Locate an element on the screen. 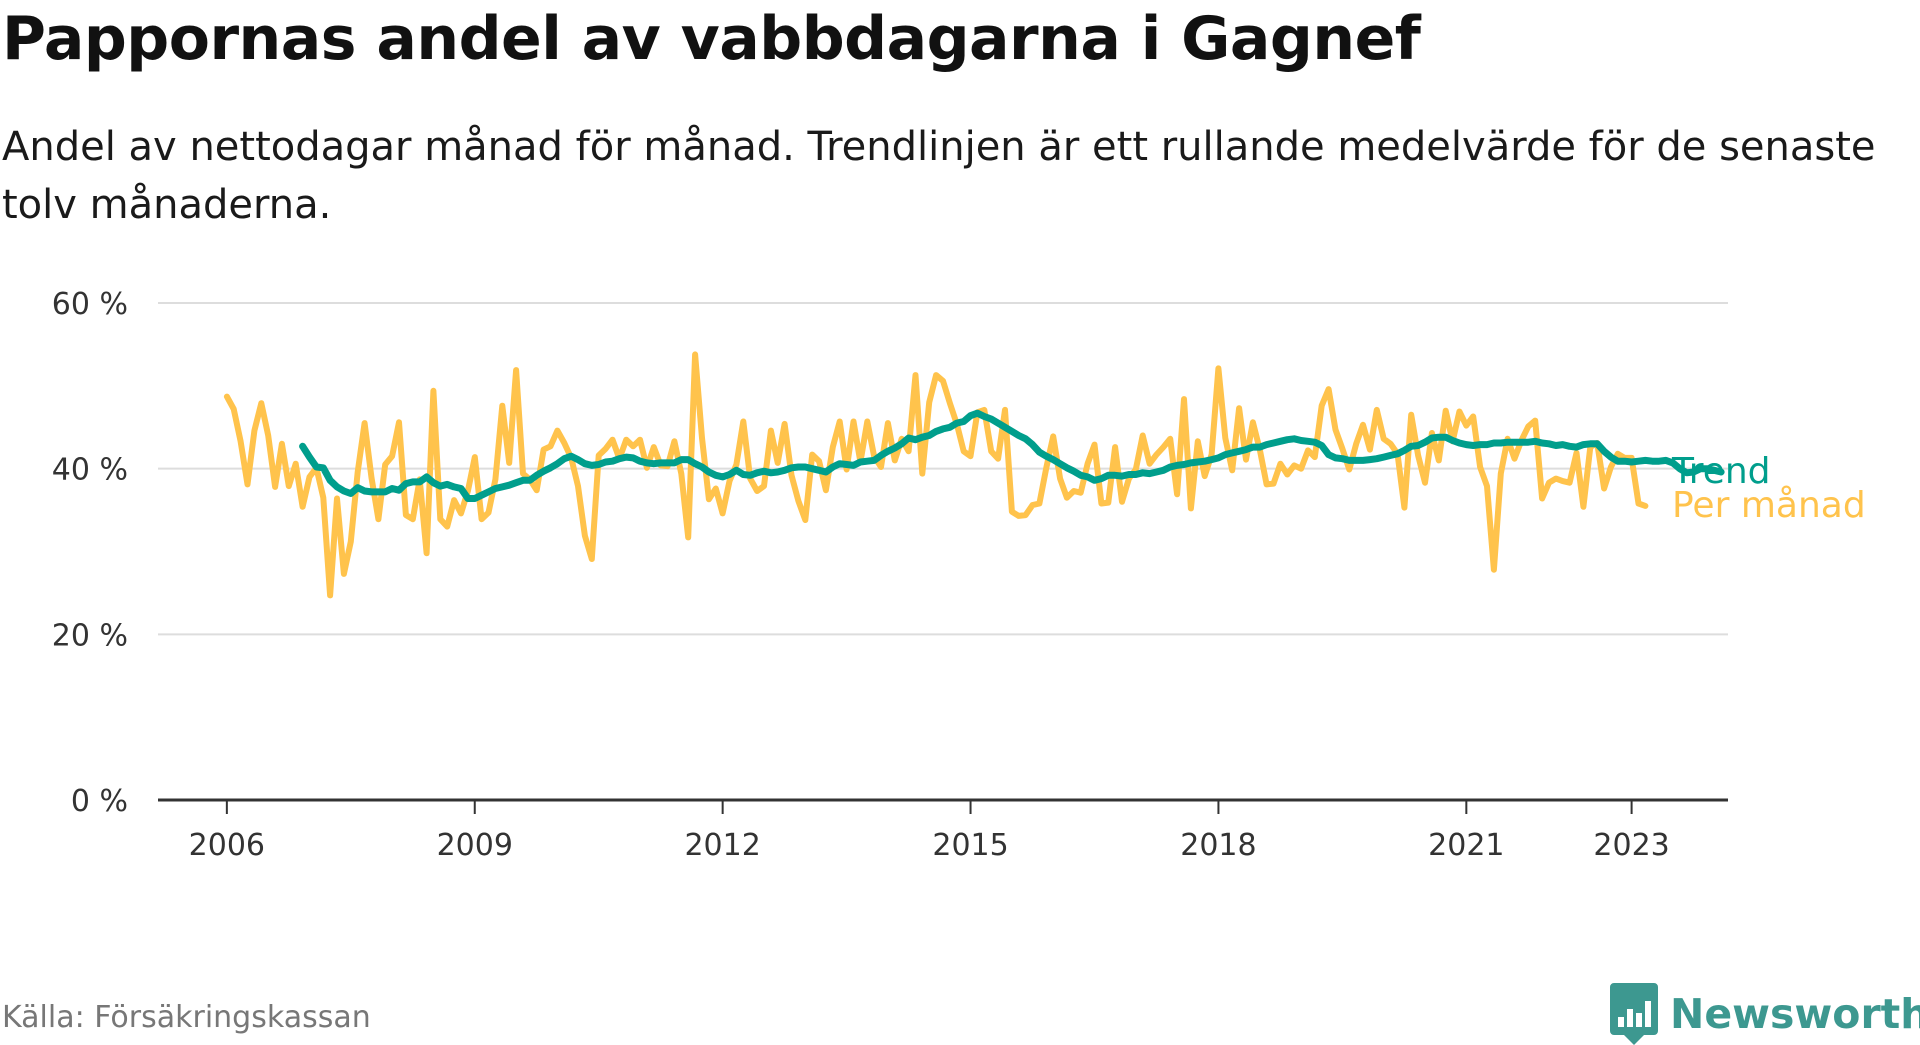 This screenshot has height=1045, width=1920. series-line-trend is located at coordinates (1012, 455).